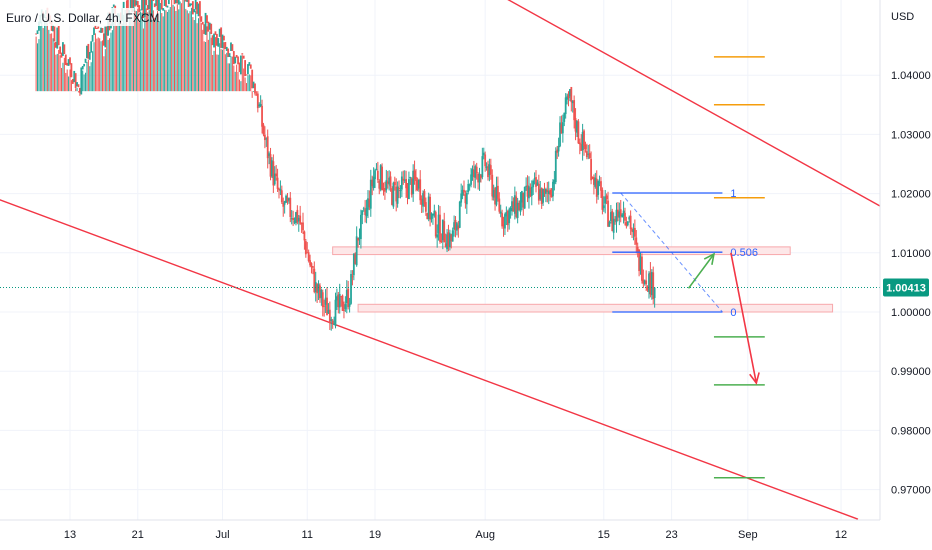  What do you see at coordinates (906, 260) in the screenshot?
I see `price-axis` at bounding box center [906, 260].